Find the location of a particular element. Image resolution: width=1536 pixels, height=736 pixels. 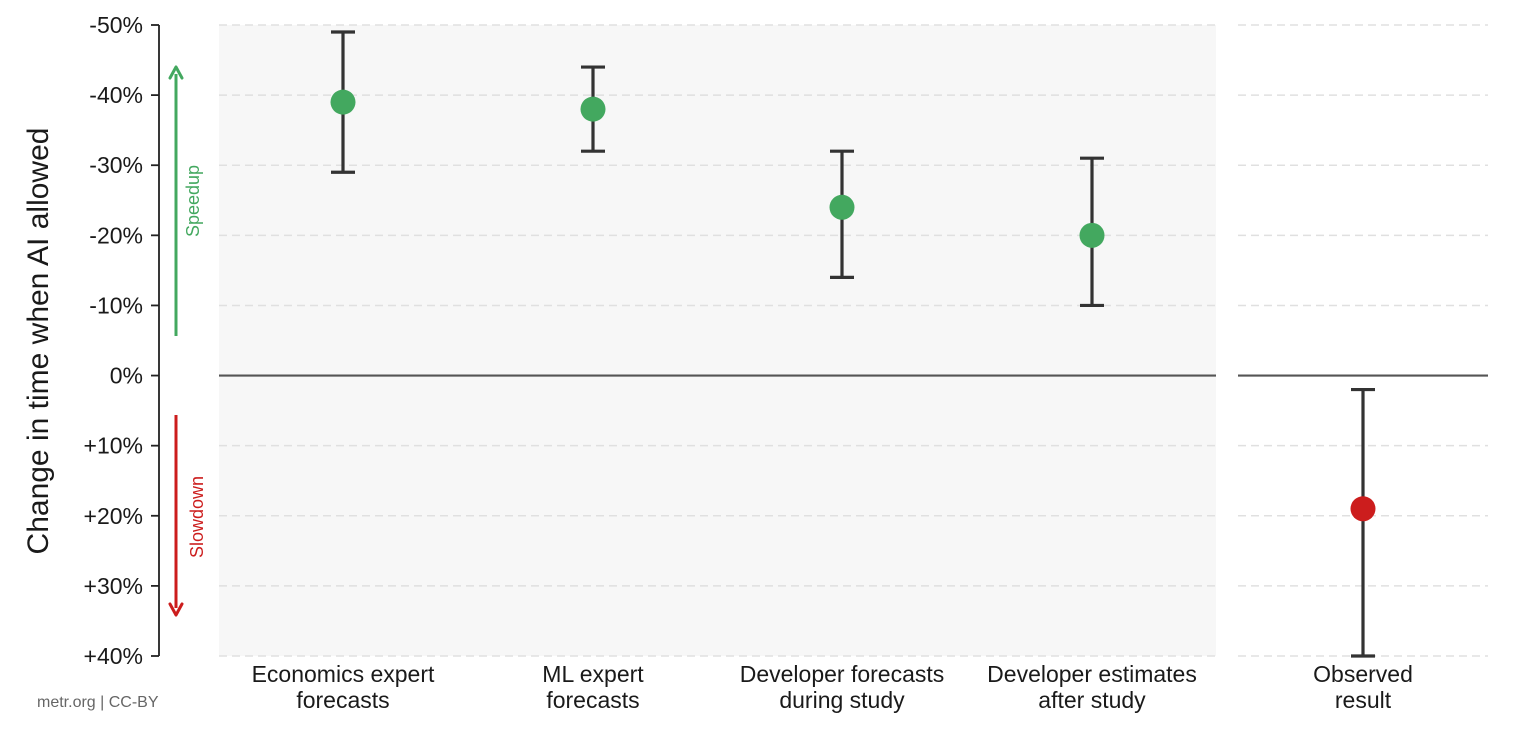

category-label: Observed is located at coordinates (1363, 674).